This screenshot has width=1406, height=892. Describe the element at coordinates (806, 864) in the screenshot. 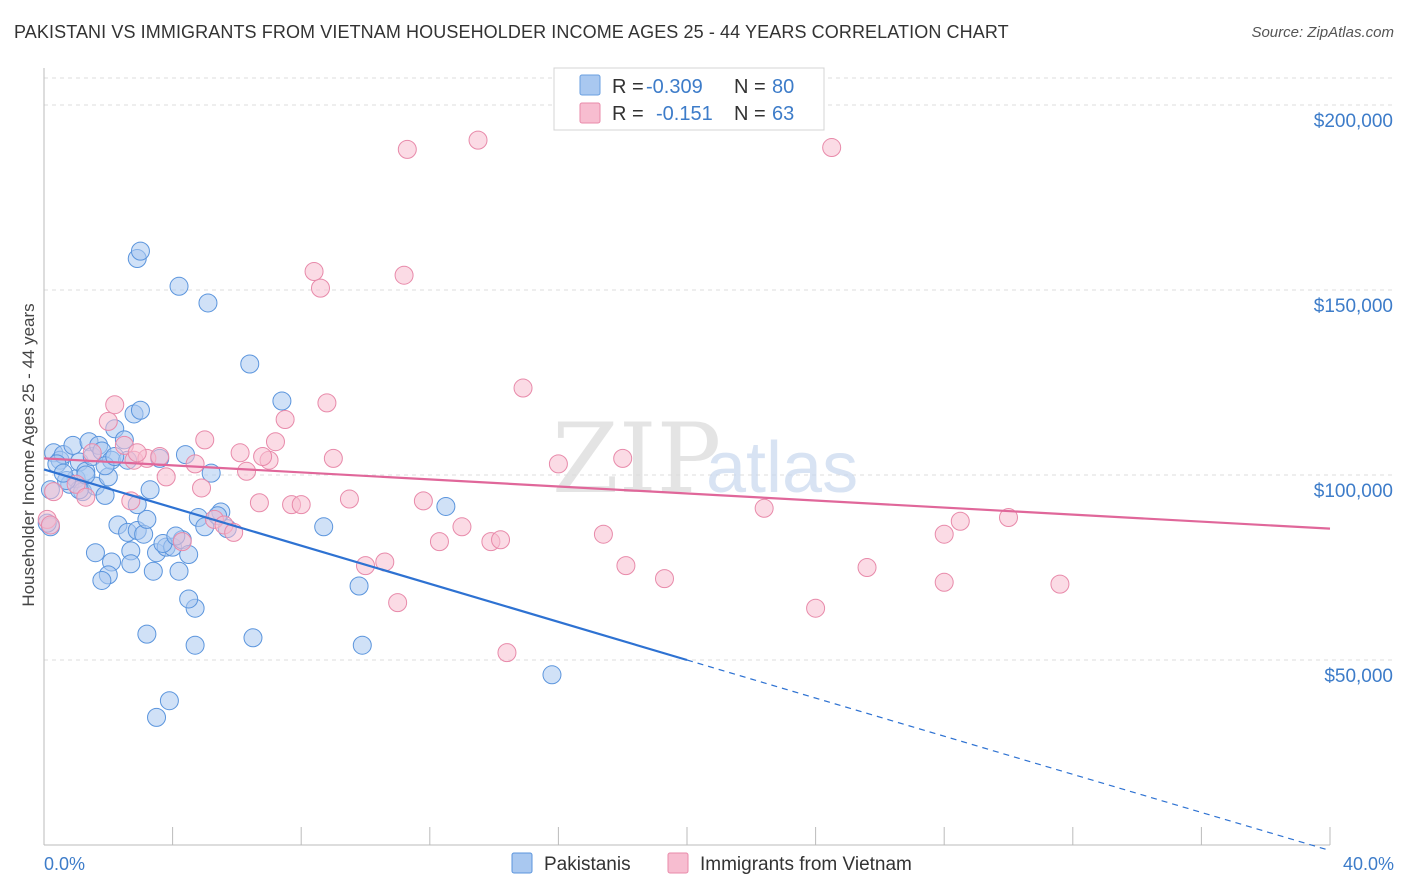

I see `bottom-legend-label-vietnam: Immigrants from Vietnam` at that location.